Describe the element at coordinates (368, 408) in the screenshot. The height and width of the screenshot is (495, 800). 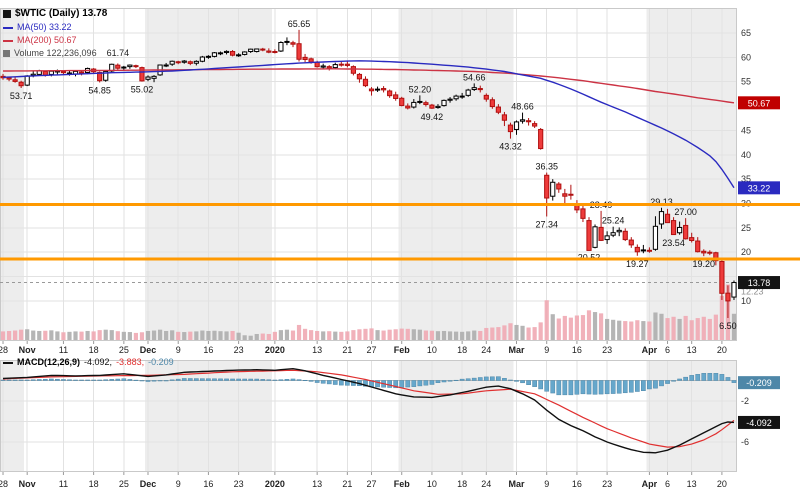
I see `macd-signal-line` at that location.